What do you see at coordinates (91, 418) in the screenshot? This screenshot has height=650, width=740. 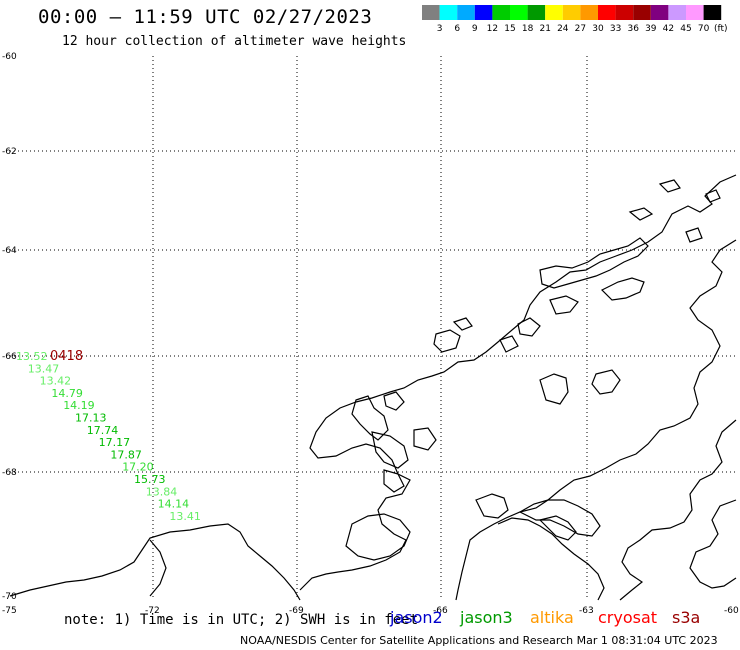 I see `wave-height-label: 17.13` at bounding box center [91, 418].